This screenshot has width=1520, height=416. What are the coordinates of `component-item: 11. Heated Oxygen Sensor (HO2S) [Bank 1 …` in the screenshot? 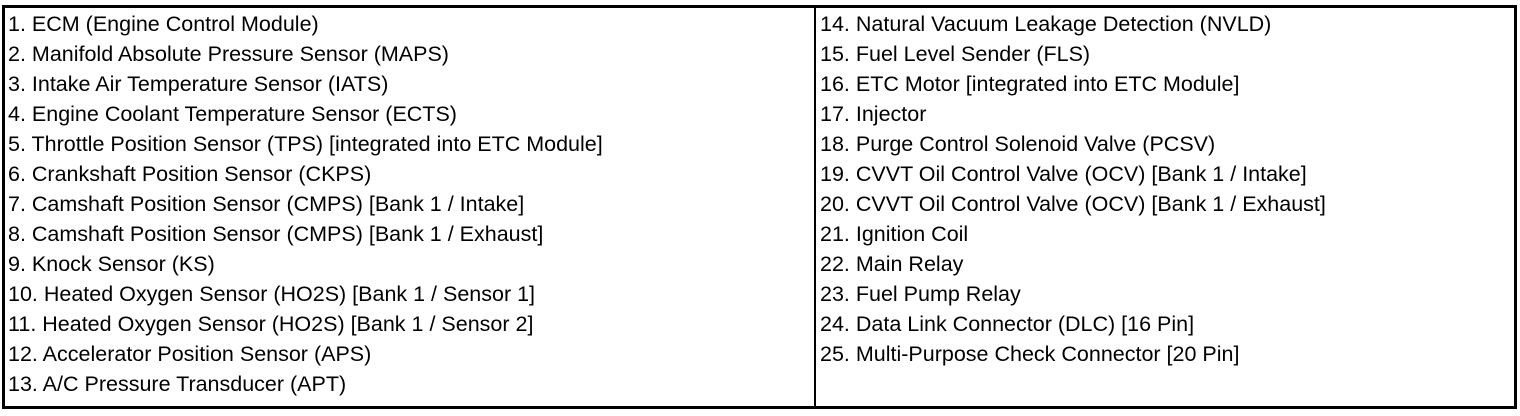 It's located at (271, 324).